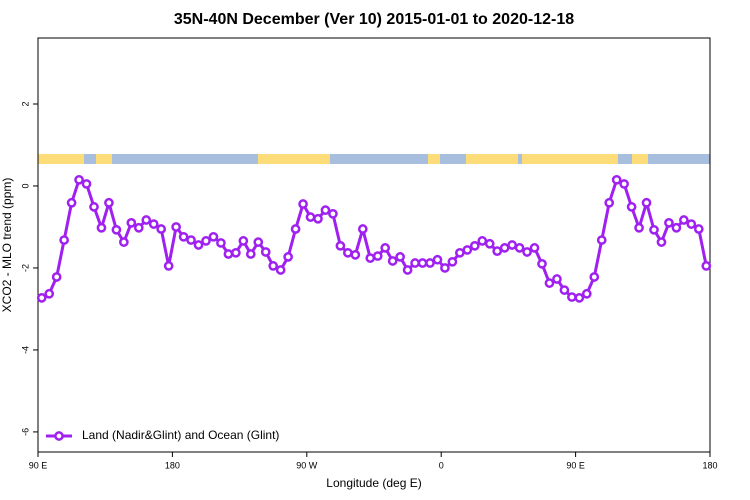 The image size is (750, 500). What do you see at coordinates (25, 350) in the screenshot?
I see `y-tick-label: -4` at bounding box center [25, 350].